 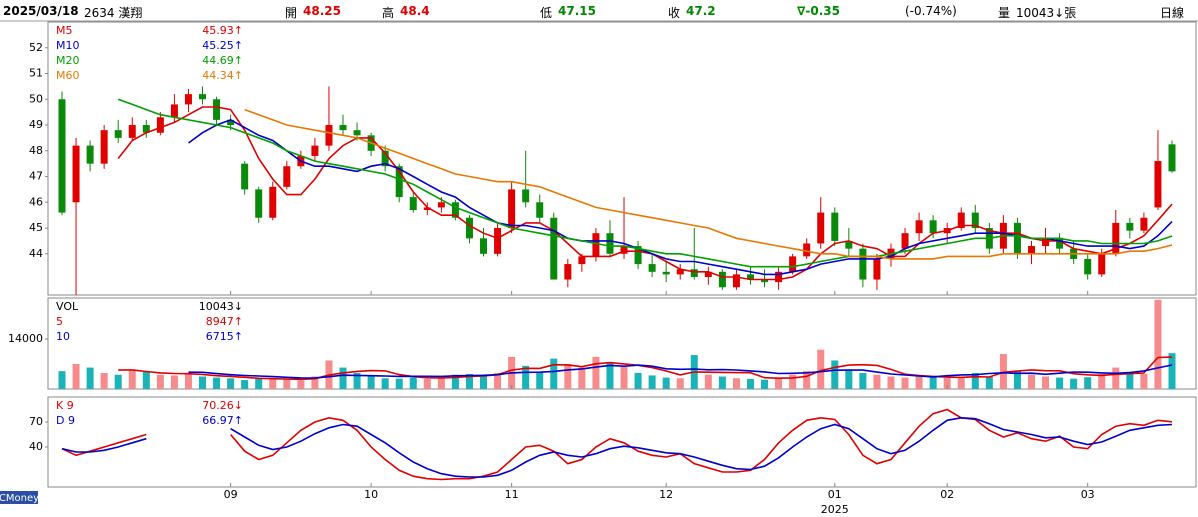 What do you see at coordinates (36, 201) in the screenshot?
I see `y-tick-label: 46` at bounding box center [36, 201].